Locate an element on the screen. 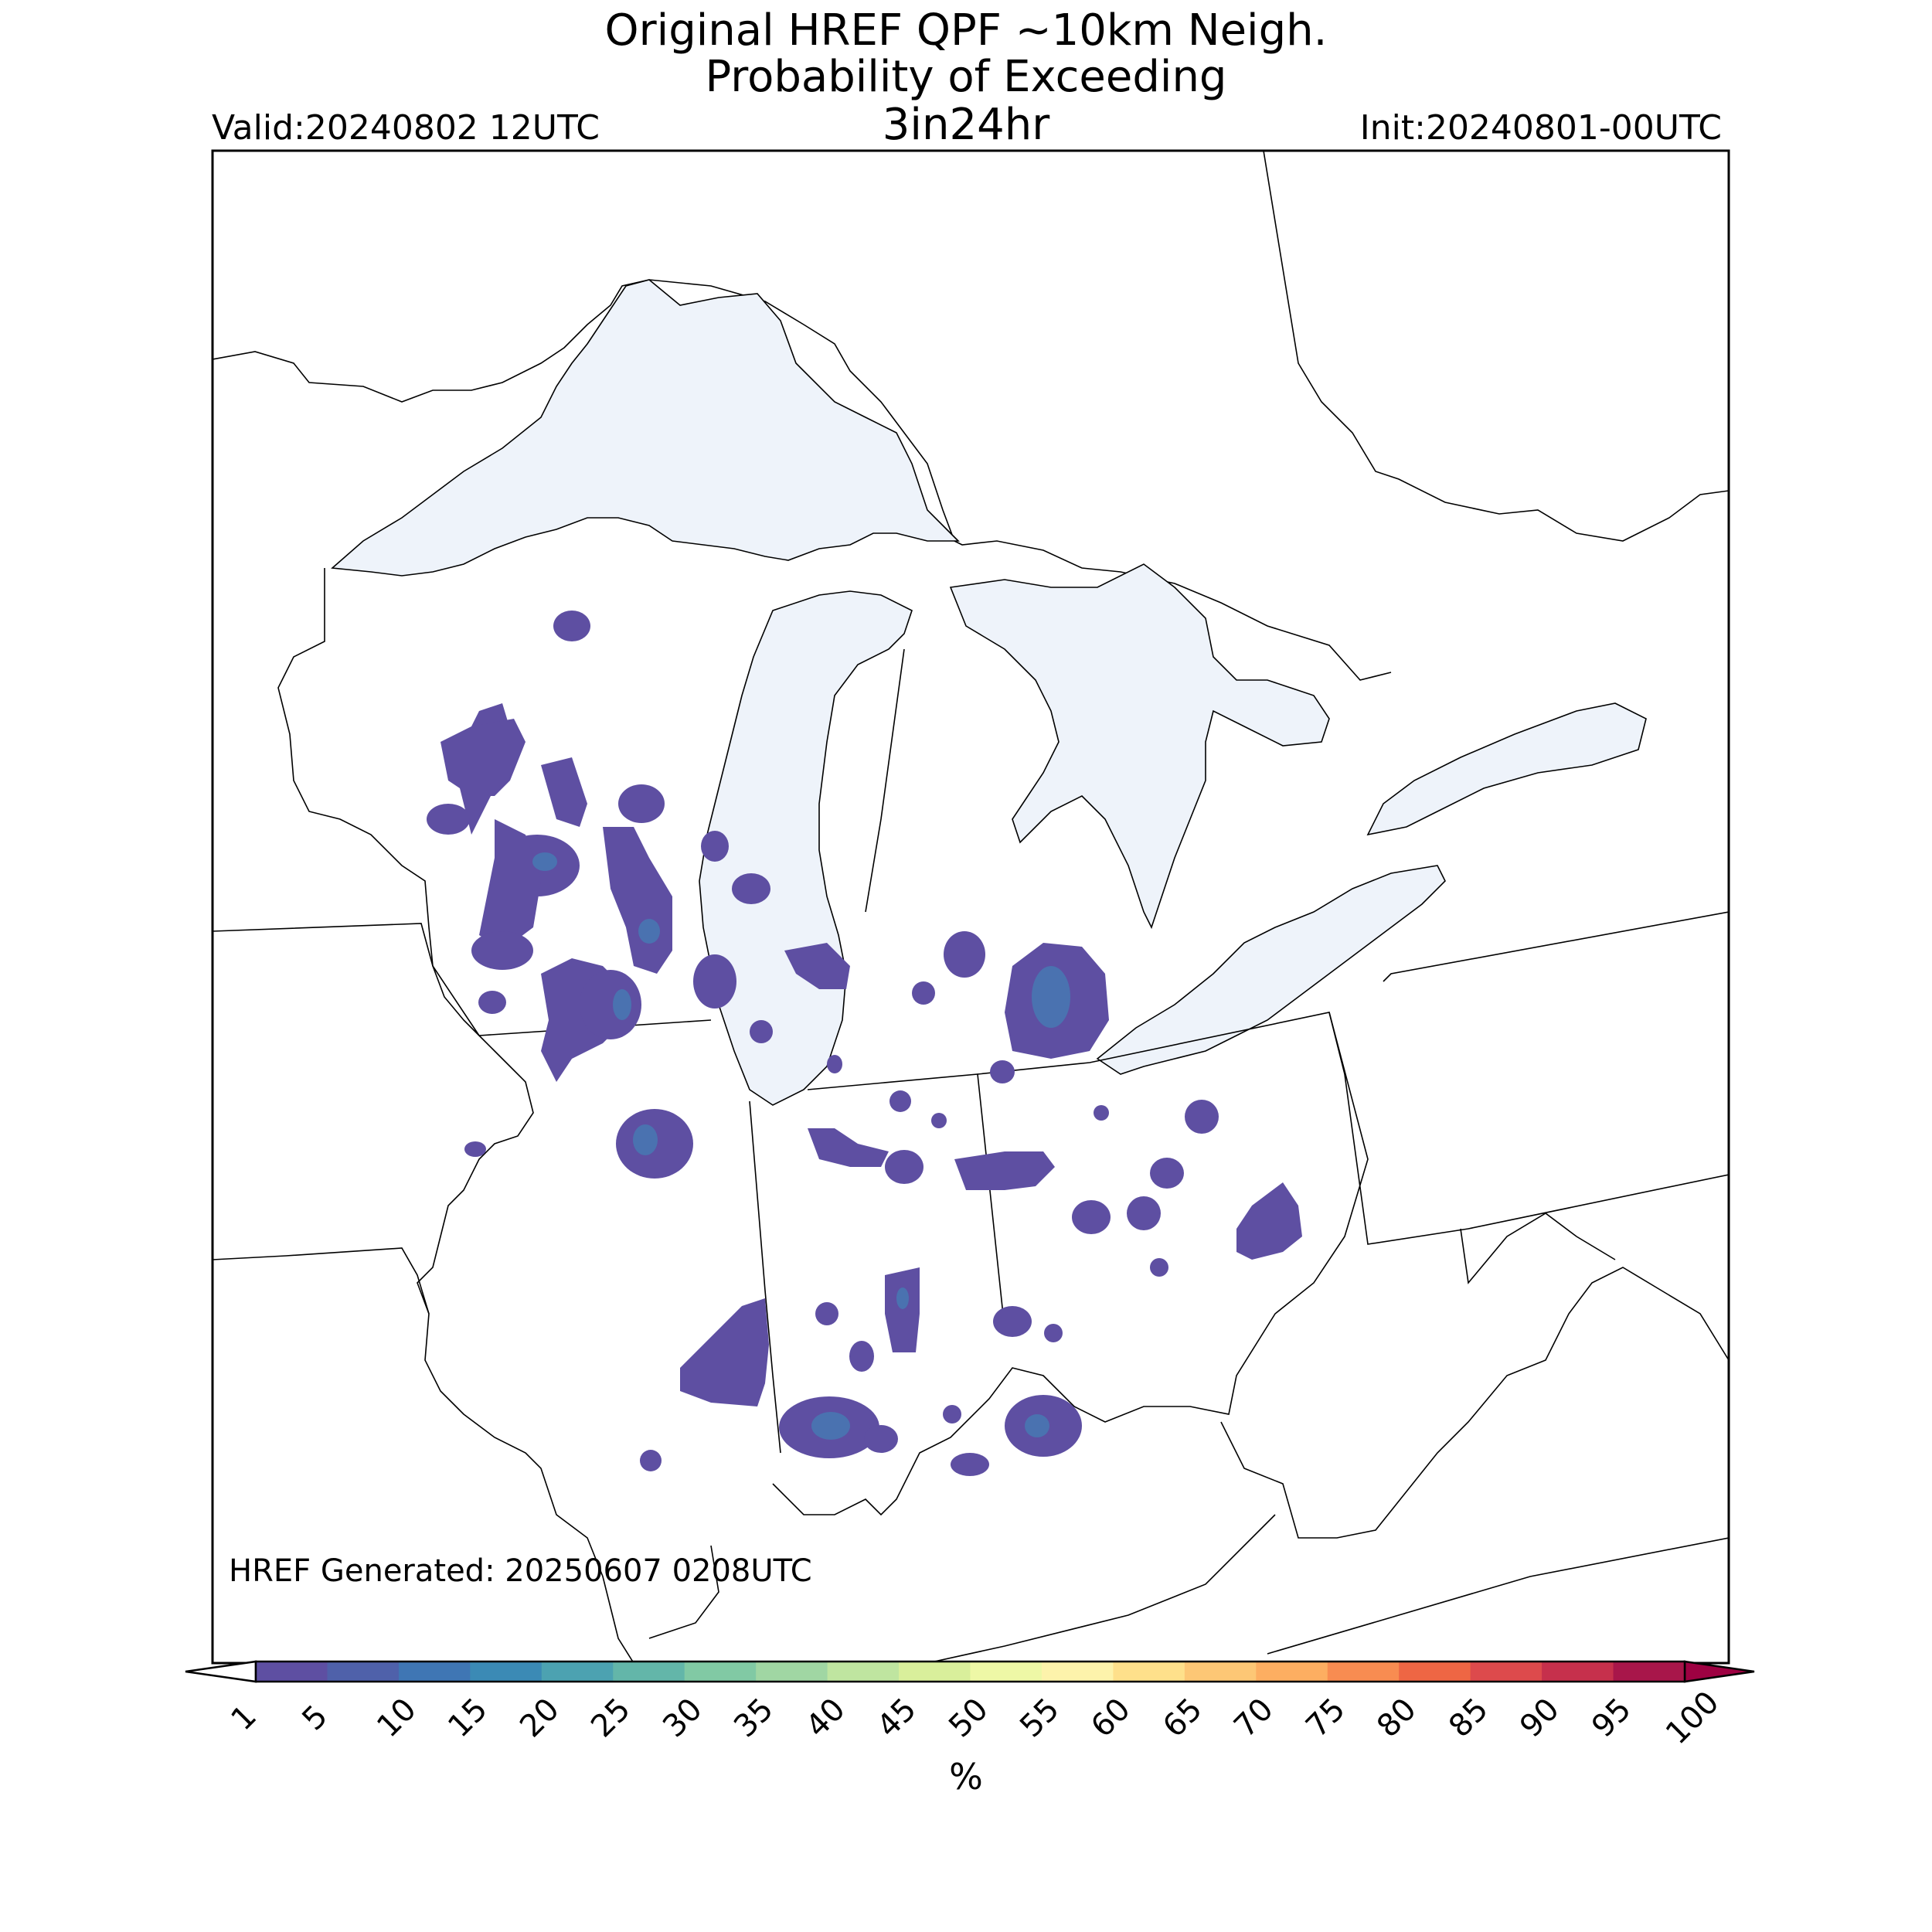 The image size is (1932, 1932). colorbar-low-extension is located at coordinates (221, 1671).